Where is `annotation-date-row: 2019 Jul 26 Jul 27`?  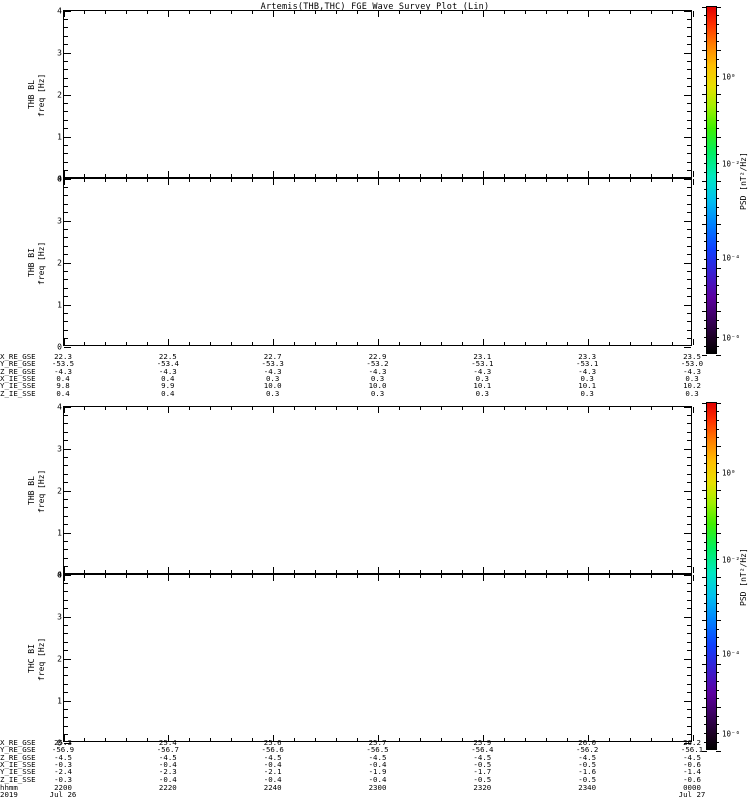
annotation-date-row: 2019 Jul 26 Jul 27 is located at coordinates (375, 794).